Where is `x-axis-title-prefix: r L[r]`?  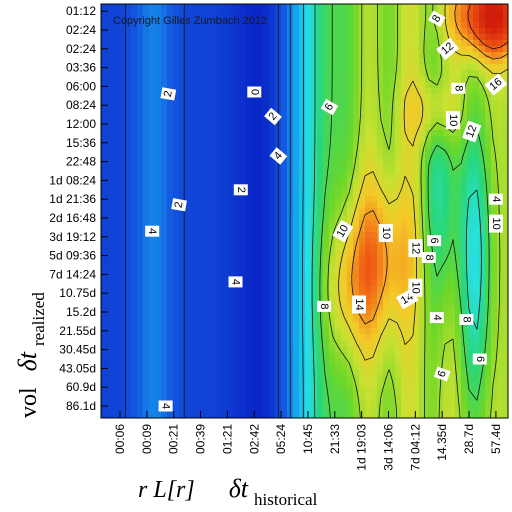
x-axis-title-prefix: r L[r] is located at coordinates (166, 490).